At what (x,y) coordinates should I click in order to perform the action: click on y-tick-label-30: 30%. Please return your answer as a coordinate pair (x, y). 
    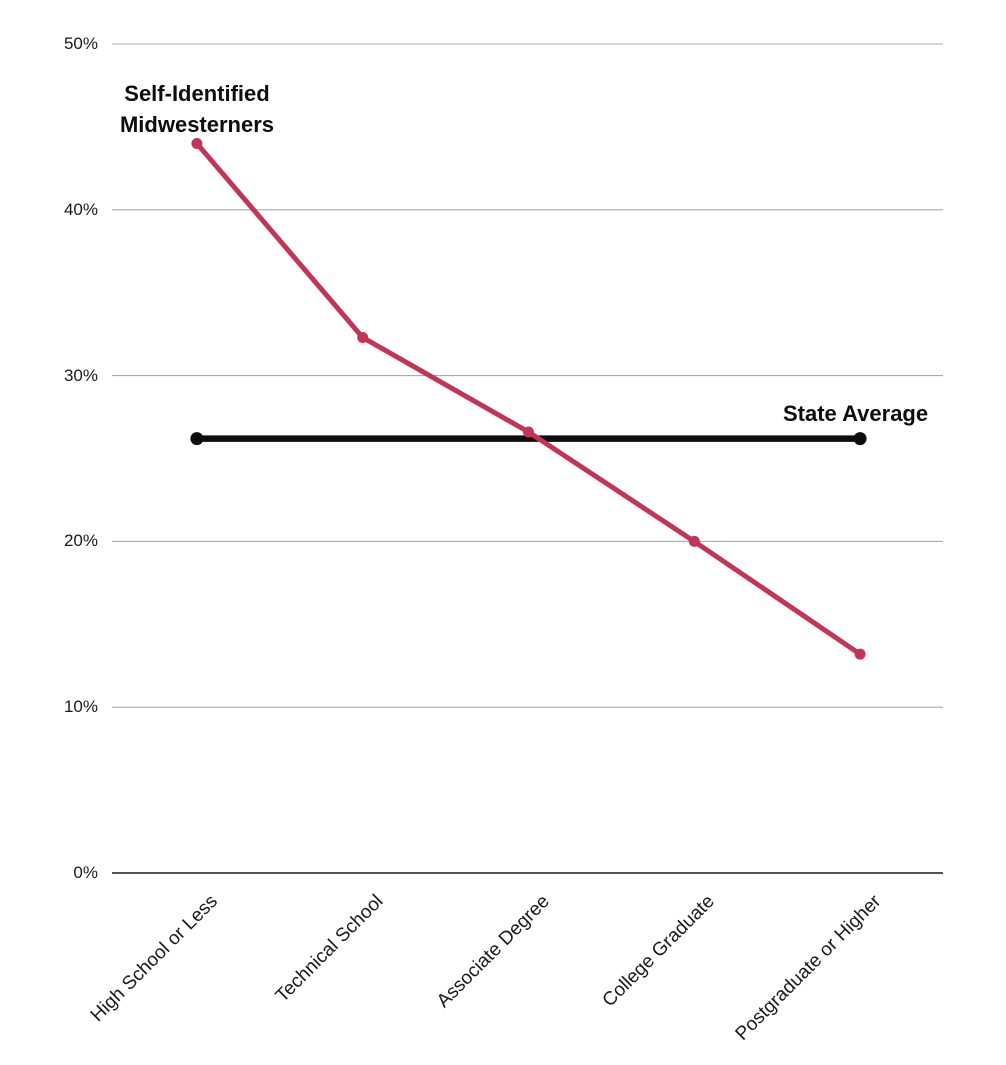
    Looking at the image, I should click on (80, 375).